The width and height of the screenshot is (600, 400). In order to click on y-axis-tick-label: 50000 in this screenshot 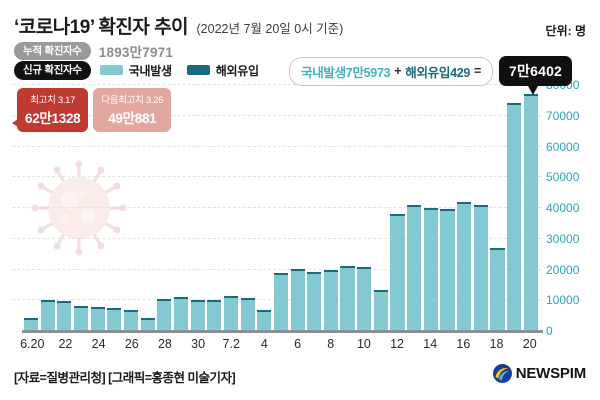, I will do `click(563, 177)`.